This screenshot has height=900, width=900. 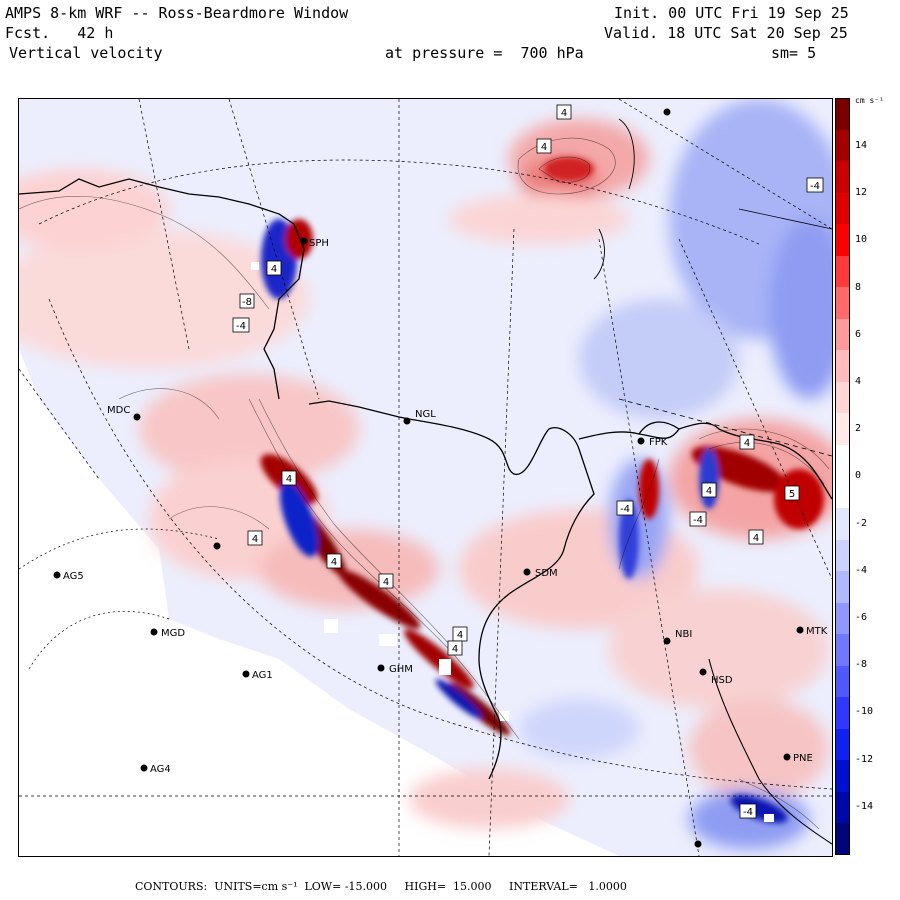 I want to click on station-ag5: AG5, so click(x=68, y=576).